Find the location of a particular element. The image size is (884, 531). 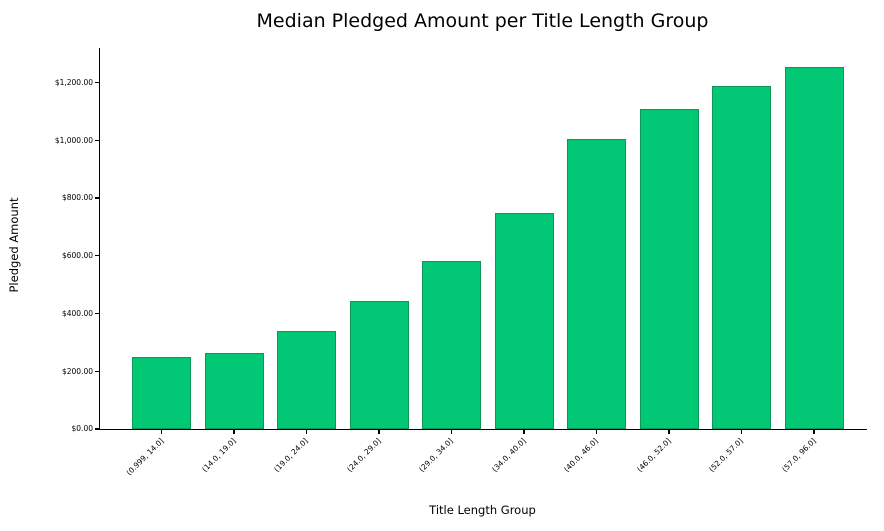

y-axis-label: Pledged Amount is located at coordinates (14, 245).